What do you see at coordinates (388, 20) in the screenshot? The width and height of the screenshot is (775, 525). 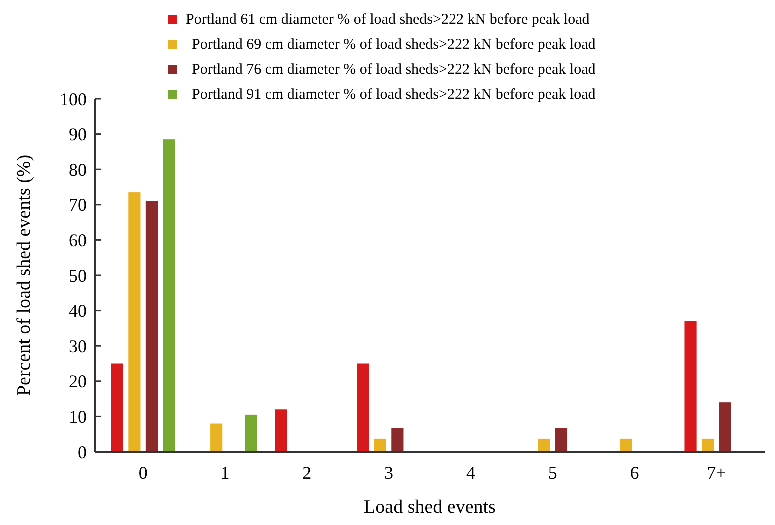 I see `legend-label: Portland 61 cm diameter % of load sheds>222 kN before peak load` at bounding box center [388, 20].